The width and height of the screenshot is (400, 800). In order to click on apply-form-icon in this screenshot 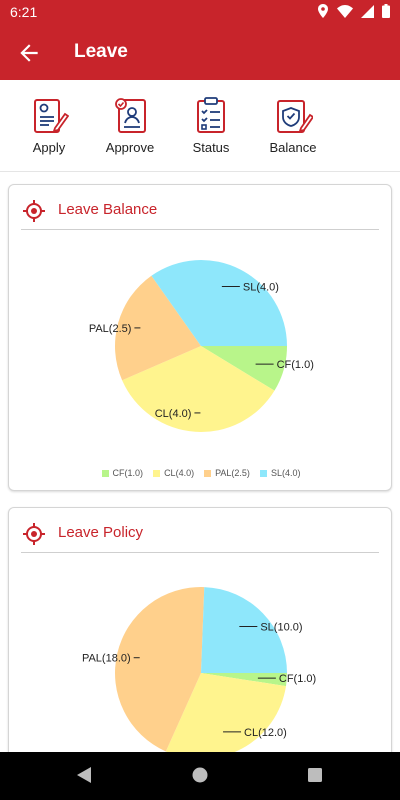, I will do `click(51, 116)`.